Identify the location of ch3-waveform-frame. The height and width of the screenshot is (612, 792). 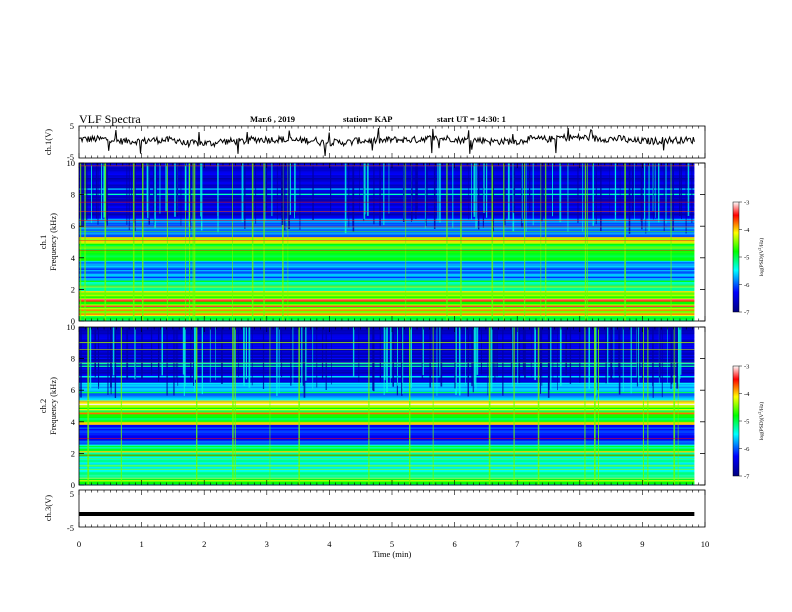
(392, 508).